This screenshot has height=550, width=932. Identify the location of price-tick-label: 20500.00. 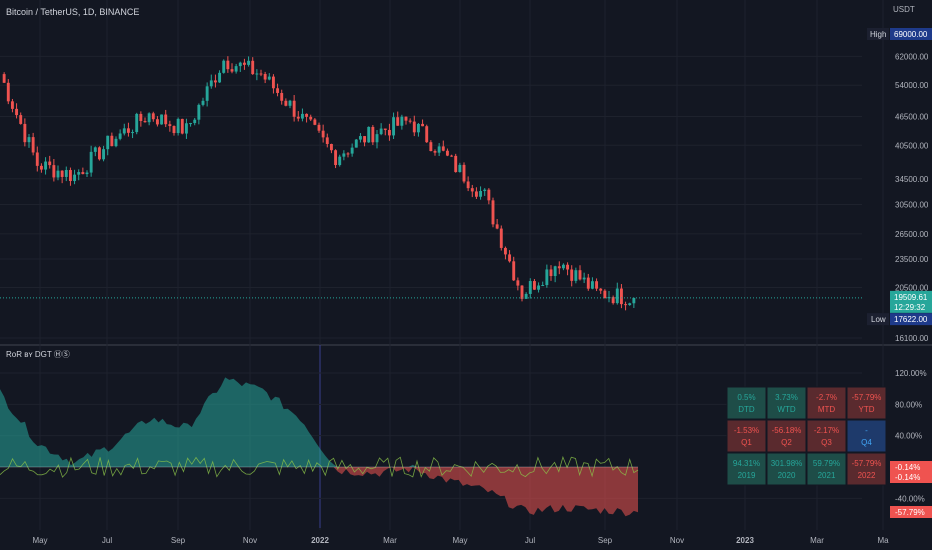
(912, 288).